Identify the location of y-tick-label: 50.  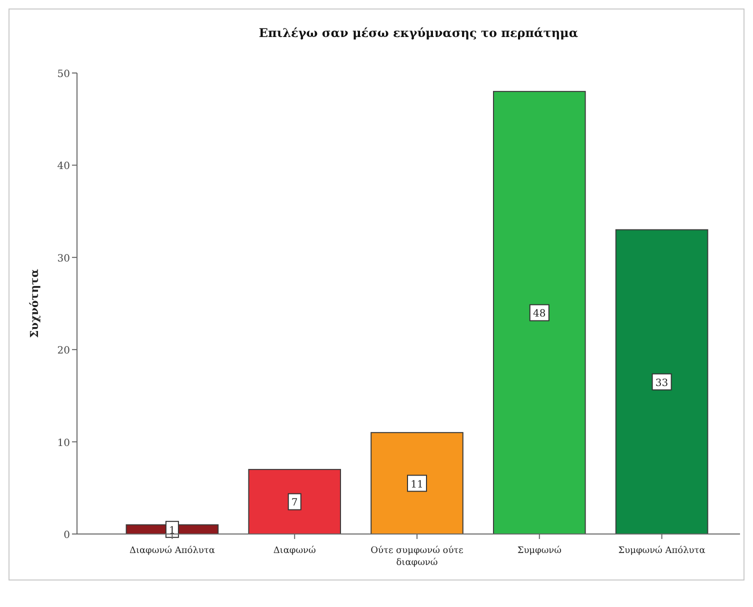
(63, 74).